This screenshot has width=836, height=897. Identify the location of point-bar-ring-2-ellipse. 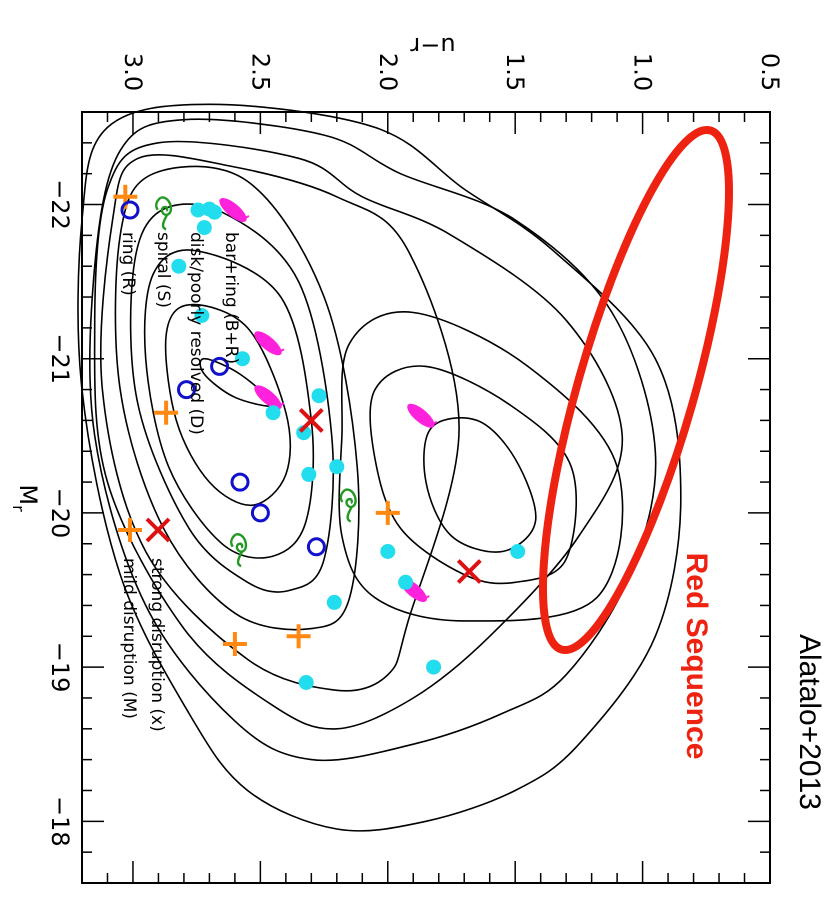
(268, 397).